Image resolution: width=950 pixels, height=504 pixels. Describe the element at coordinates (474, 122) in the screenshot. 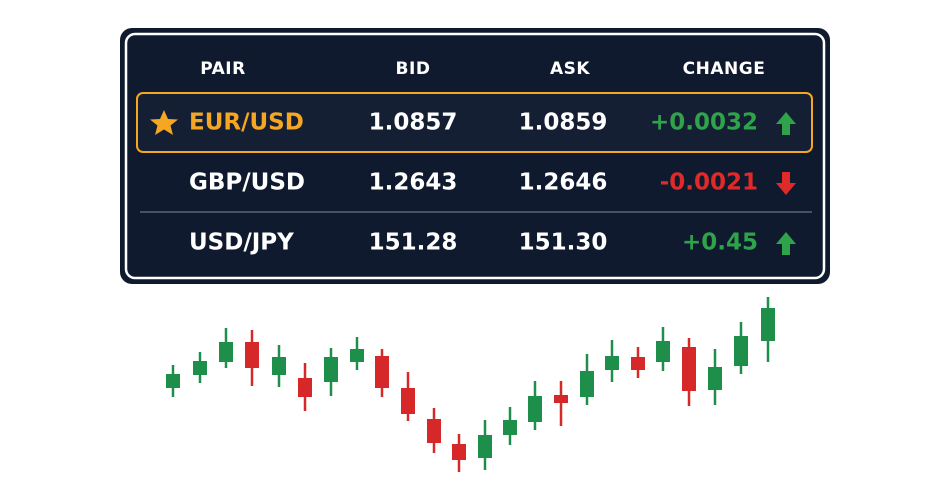

I see `row-highlight` at that location.